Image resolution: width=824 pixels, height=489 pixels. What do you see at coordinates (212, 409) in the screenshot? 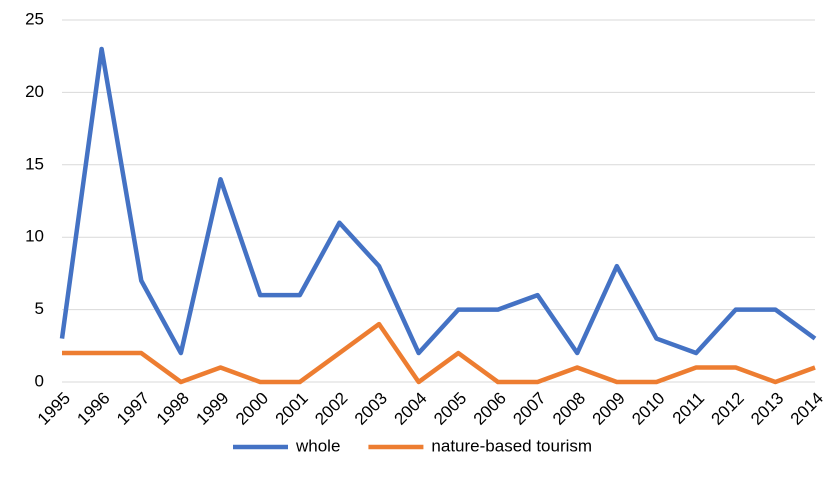
I see `x-tick-label: 1999` at bounding box center [212, 409].